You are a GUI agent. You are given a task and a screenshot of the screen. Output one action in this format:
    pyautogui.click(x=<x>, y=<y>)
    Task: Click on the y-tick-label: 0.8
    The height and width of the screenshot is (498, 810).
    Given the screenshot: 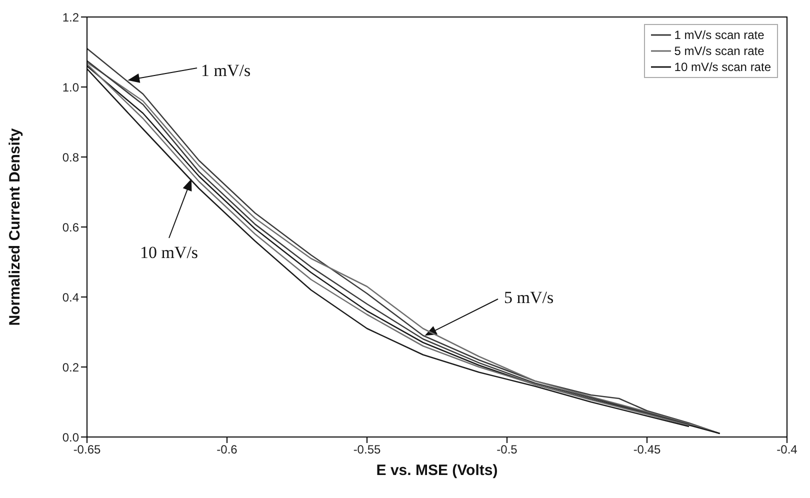 What is the action you would take?
    pyautogui.click(x=71, y=157)
    